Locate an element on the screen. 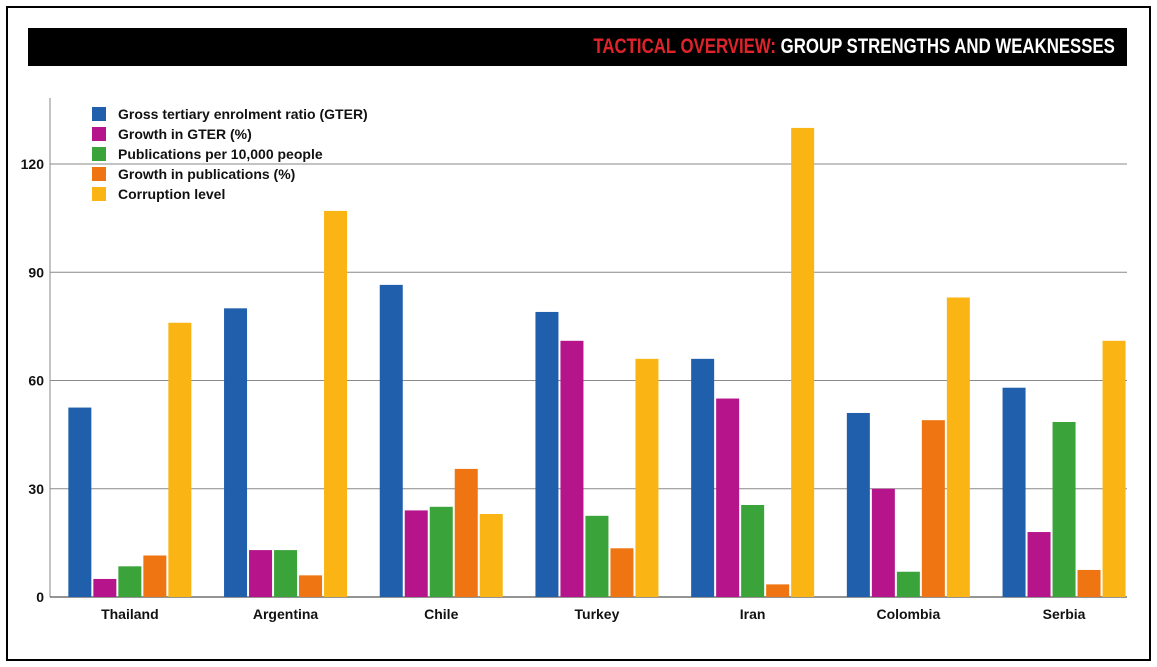 The width and height of the screenshot is (1157, 667). y-tick-label-90: 90 is located at coordinates (36, 272).